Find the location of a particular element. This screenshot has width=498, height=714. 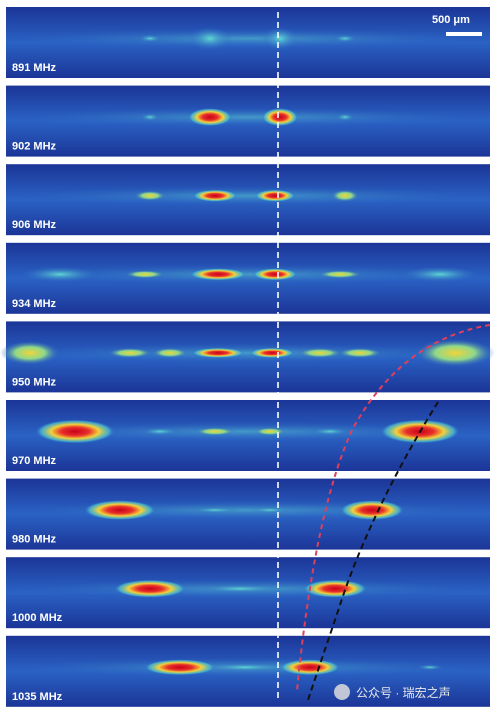

scale-bar is located at coordinates (464, 34).